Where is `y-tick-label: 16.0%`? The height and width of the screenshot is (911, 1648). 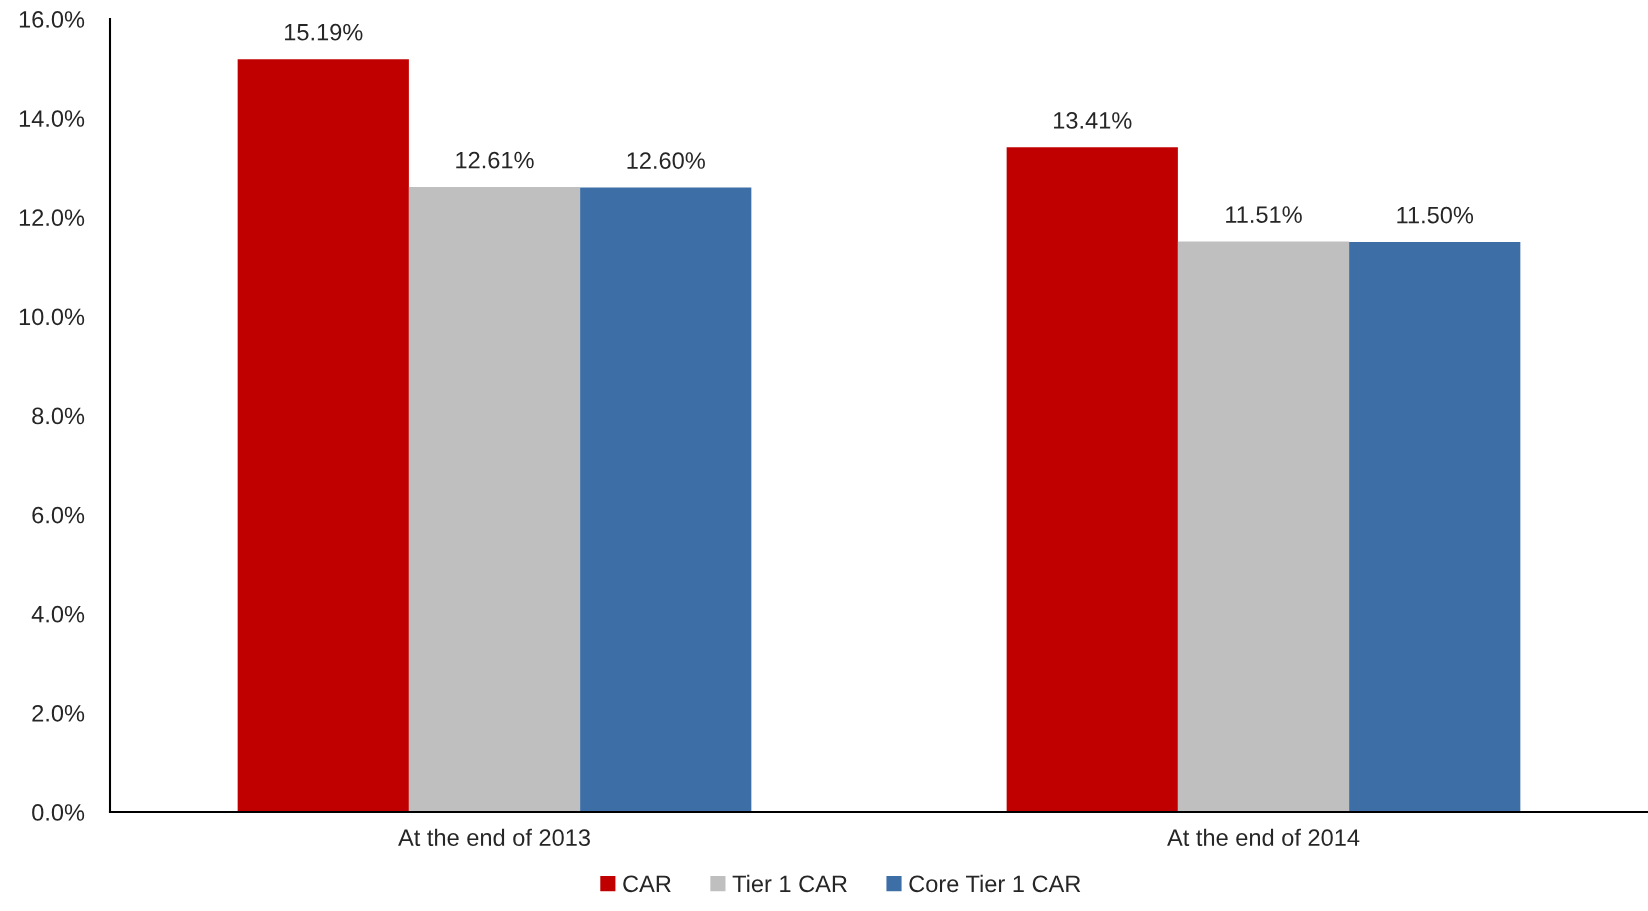 y-tick-label: 16.0% is located at coordinates (52, 19).